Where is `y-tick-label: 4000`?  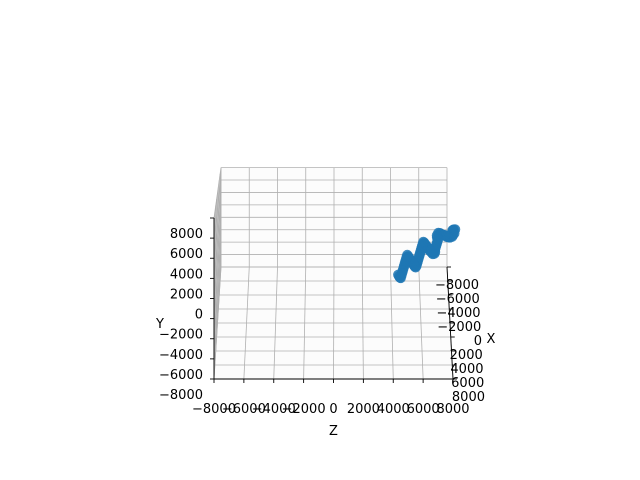
y-tick-label: 4000 is located at coordinates (186, 274).